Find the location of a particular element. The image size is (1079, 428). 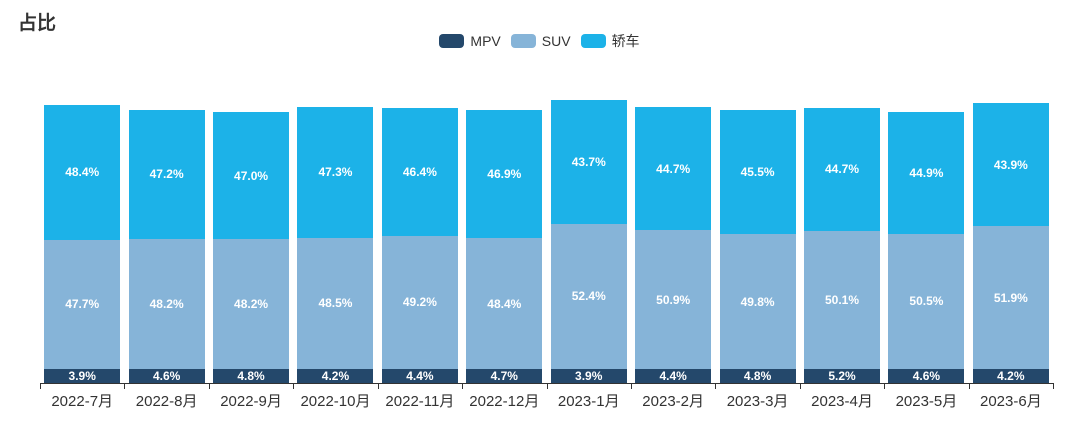

segment-value-label: 52.4% is located at coordinates (588, 296).